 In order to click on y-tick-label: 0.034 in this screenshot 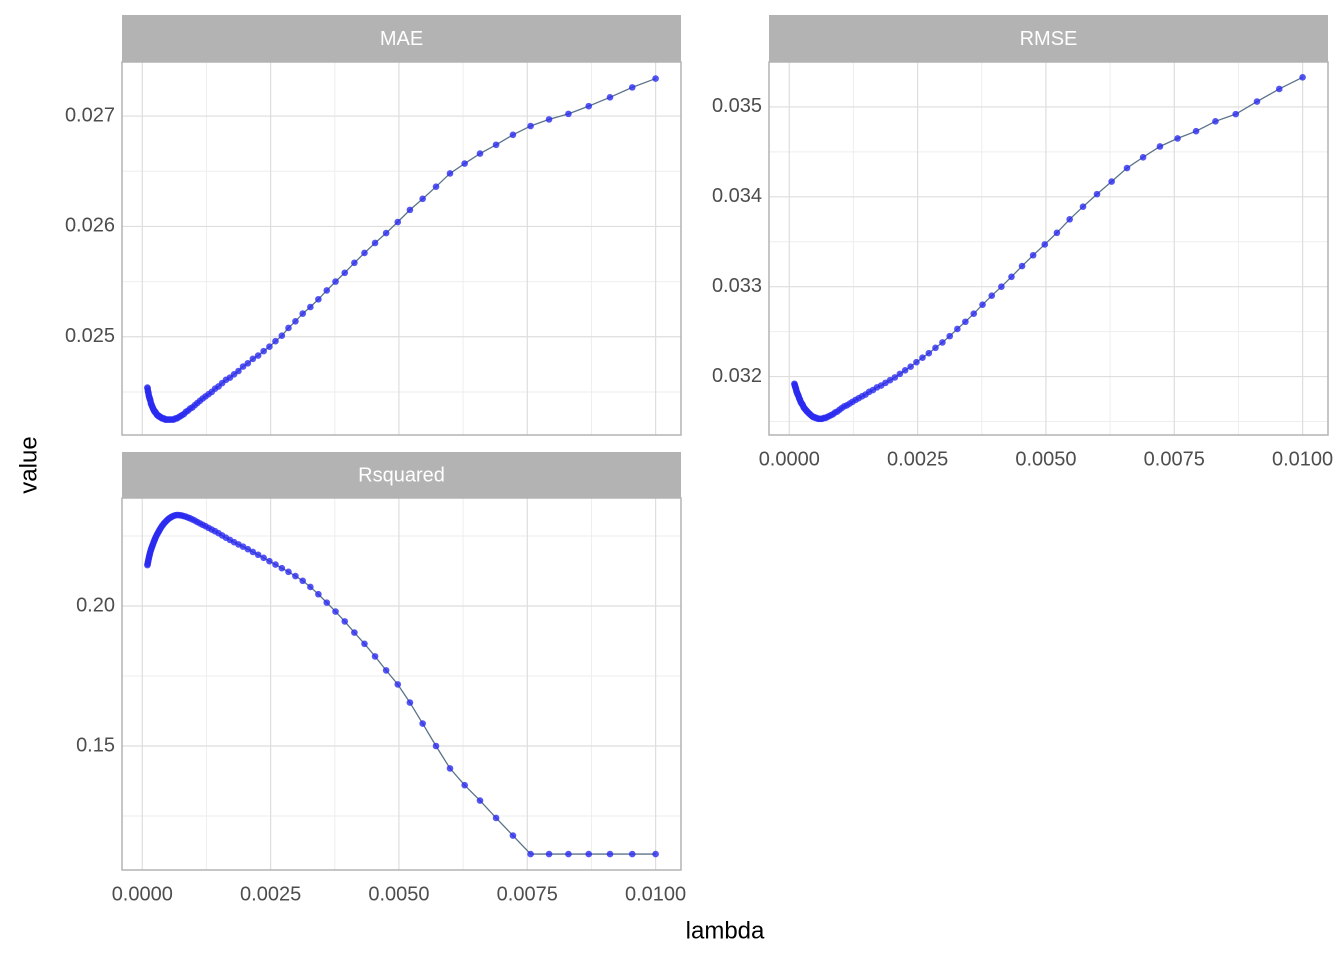, I will do `click(737, 196)`.